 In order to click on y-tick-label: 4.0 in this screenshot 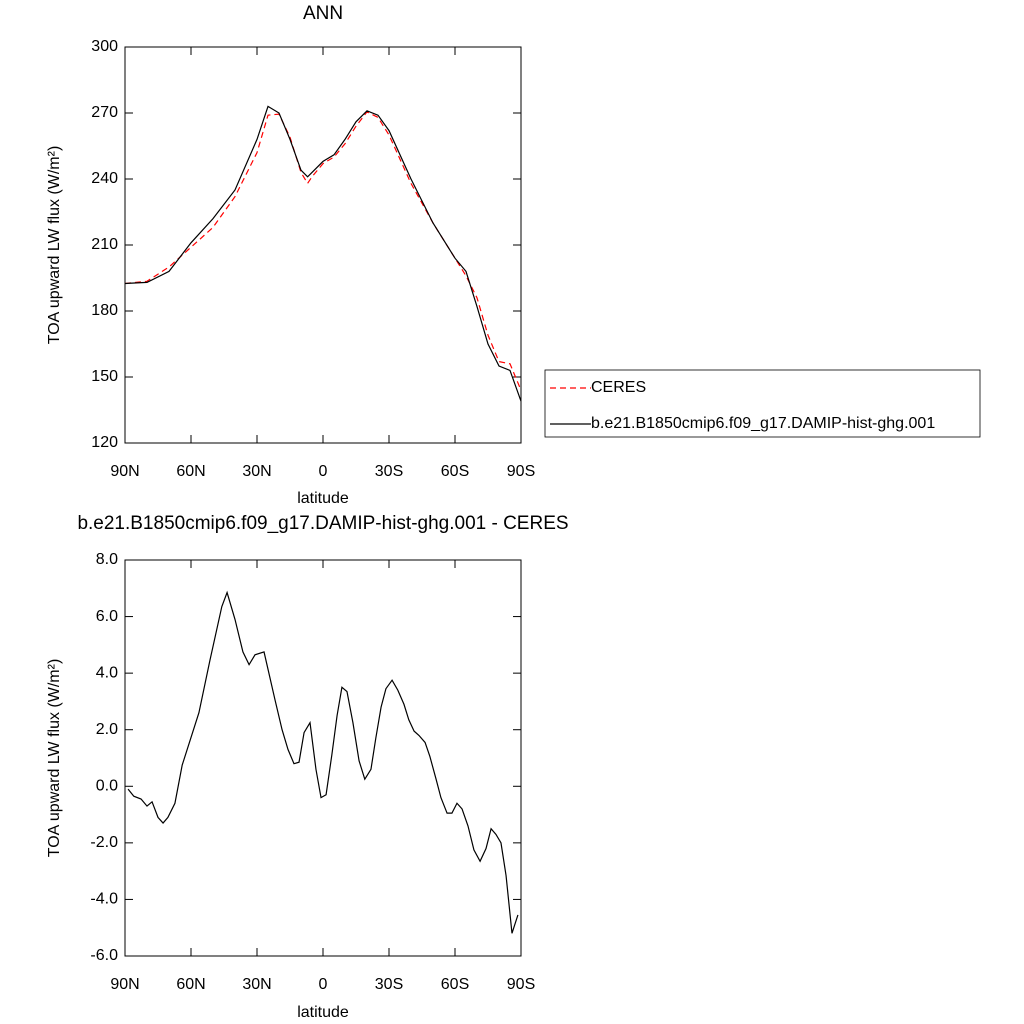, I will do `click(107, 672)`.